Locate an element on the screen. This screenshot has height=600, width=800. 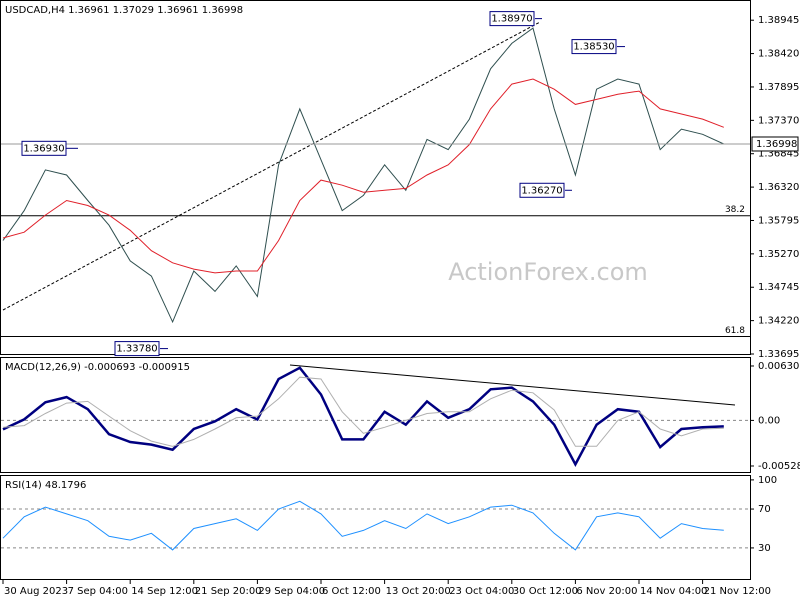
y-tick-label: 1.34745 is located at coordinates (778, 287).